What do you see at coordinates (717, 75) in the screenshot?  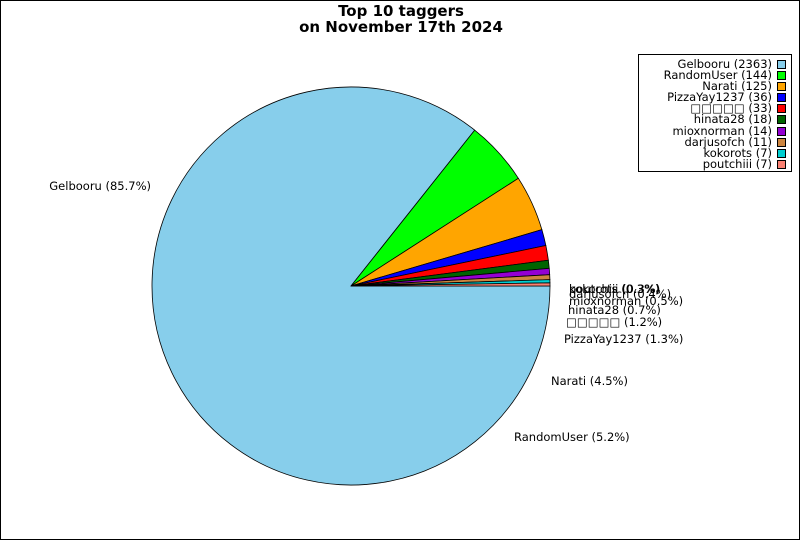 I see `legend-label: RandomUser (144)` at bounding box center [717, 75].